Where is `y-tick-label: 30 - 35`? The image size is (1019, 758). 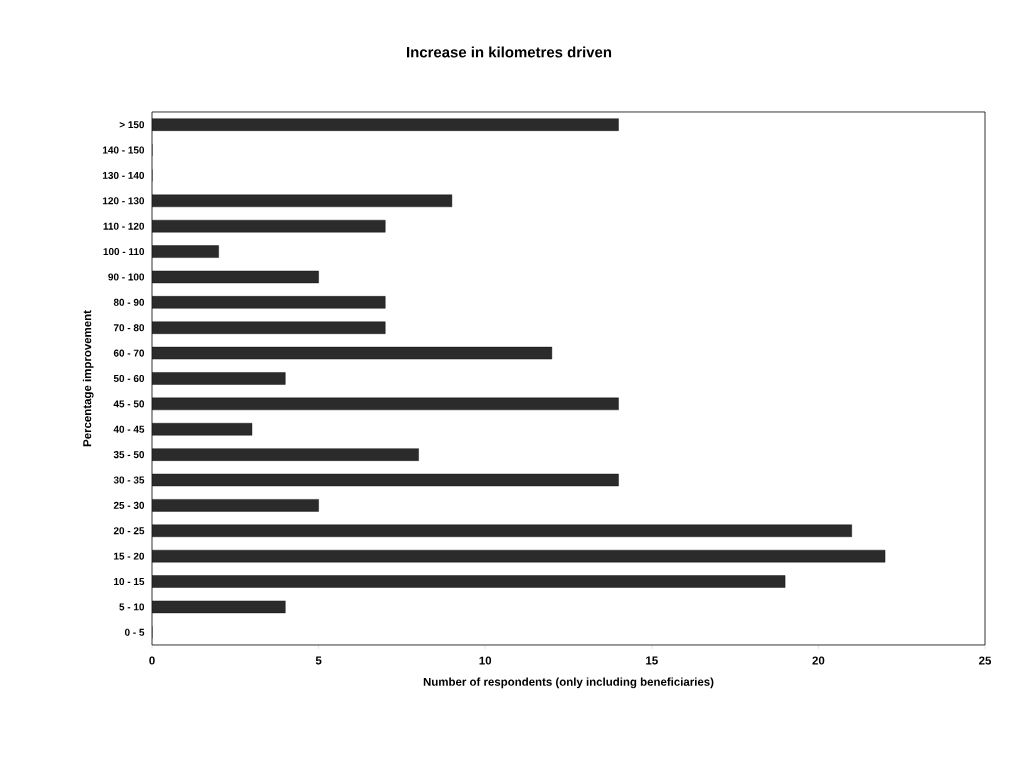
y-tick-label: 30 - 35 is located at coordinates (129, 480).